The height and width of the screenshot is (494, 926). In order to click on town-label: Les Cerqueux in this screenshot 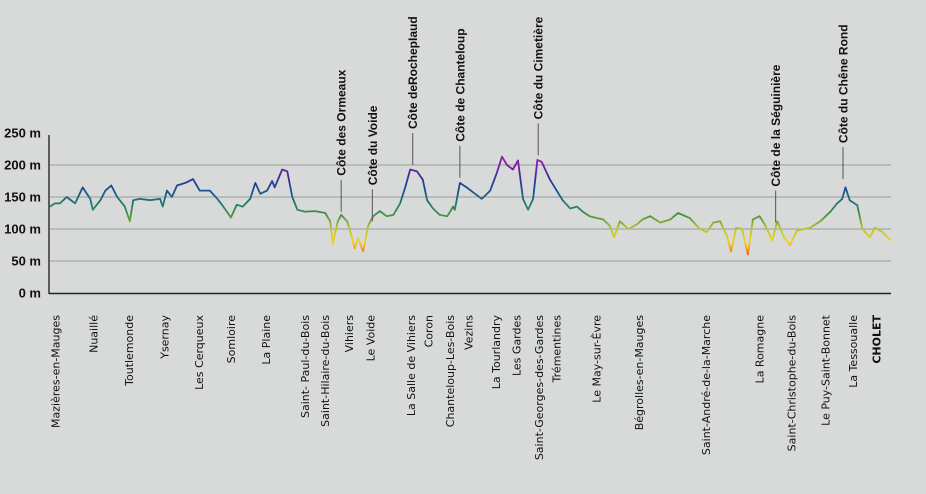, I will do `click(199, 352)`.